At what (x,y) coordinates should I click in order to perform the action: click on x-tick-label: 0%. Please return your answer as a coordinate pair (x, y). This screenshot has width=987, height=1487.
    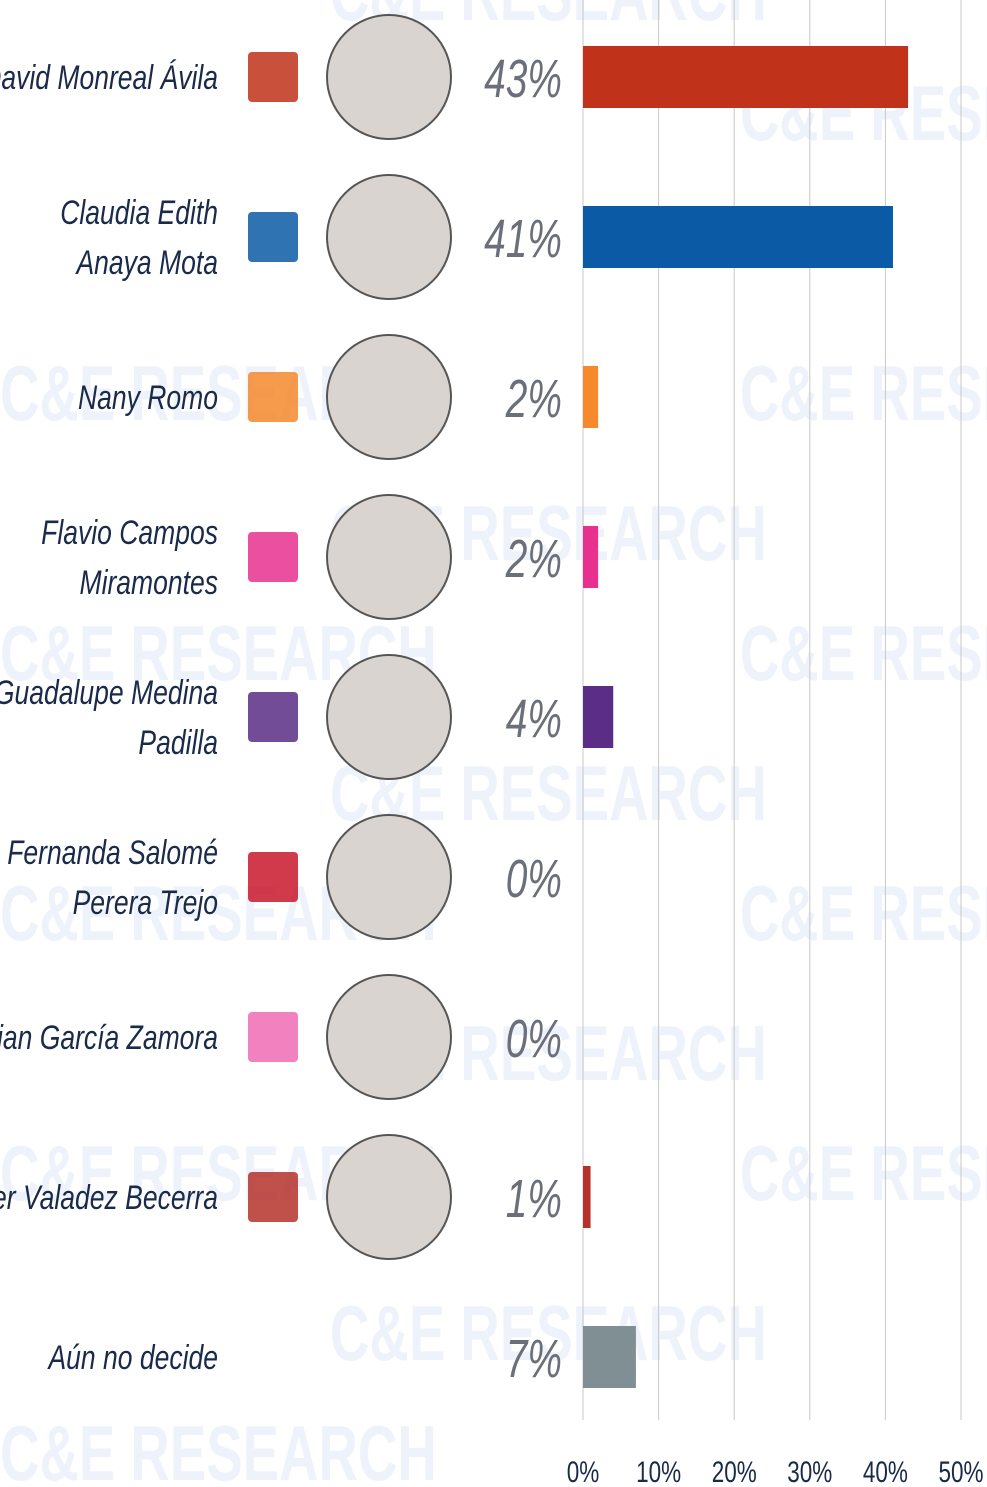
    Looking at the image, I should click on (583, 1471).